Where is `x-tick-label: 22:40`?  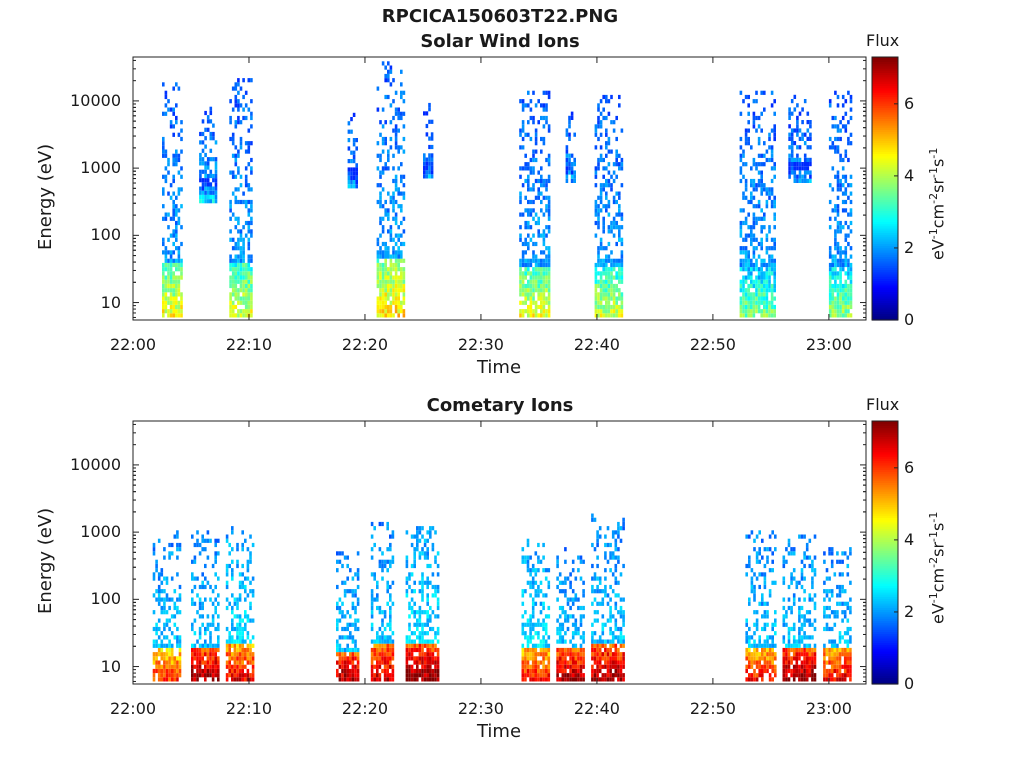
x-tick-label: 22:40 is located at coordinates (596, 344).